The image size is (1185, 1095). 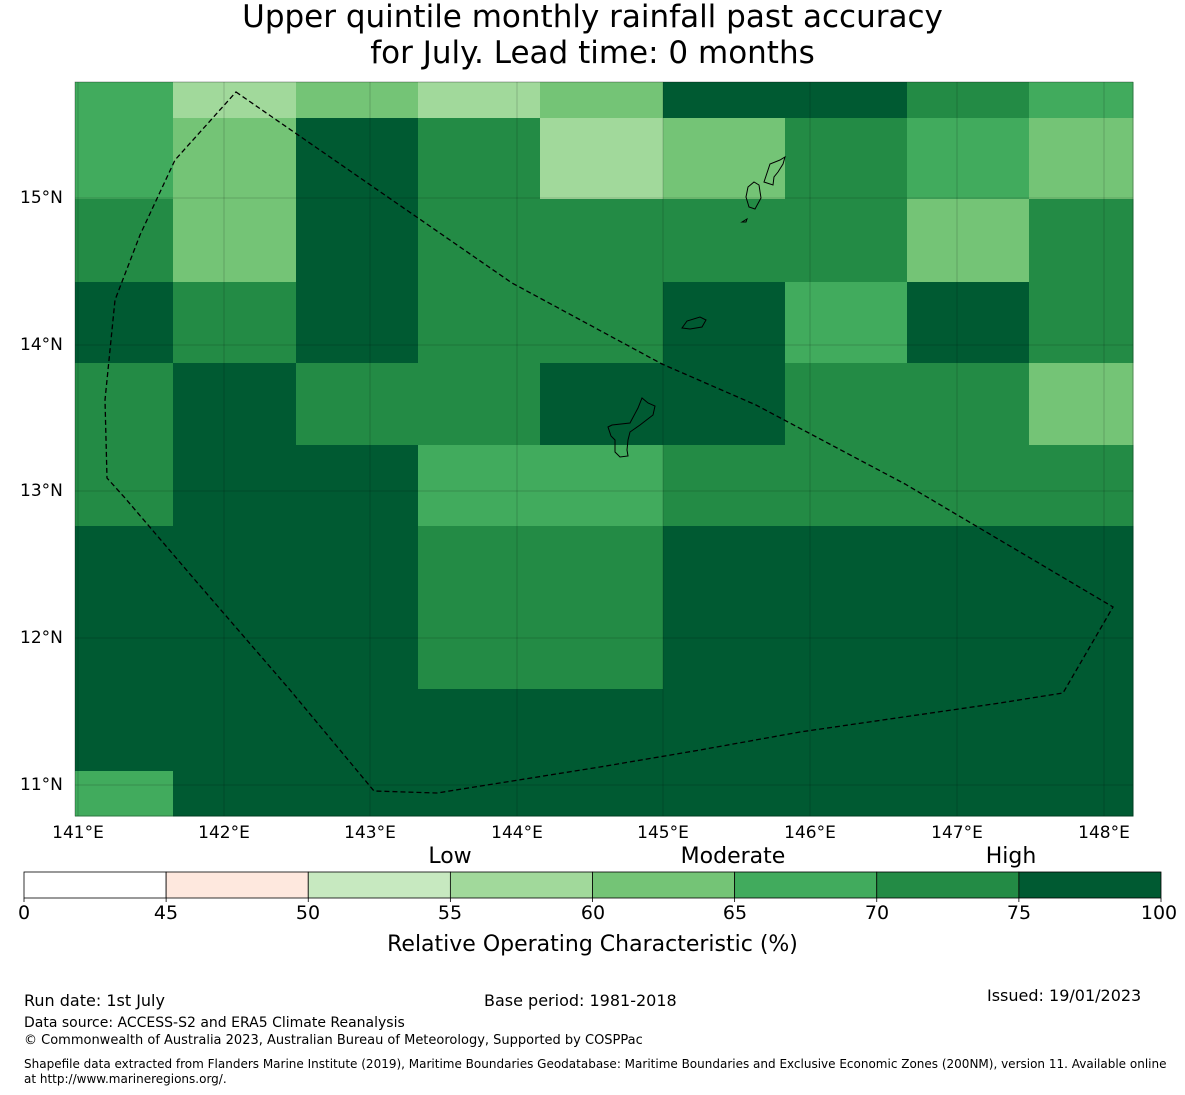 What do you see at coordinates (41, 638) in the screenshot?
I see `lat-tick-12n: 12°N` at bounding box center [41, 638].